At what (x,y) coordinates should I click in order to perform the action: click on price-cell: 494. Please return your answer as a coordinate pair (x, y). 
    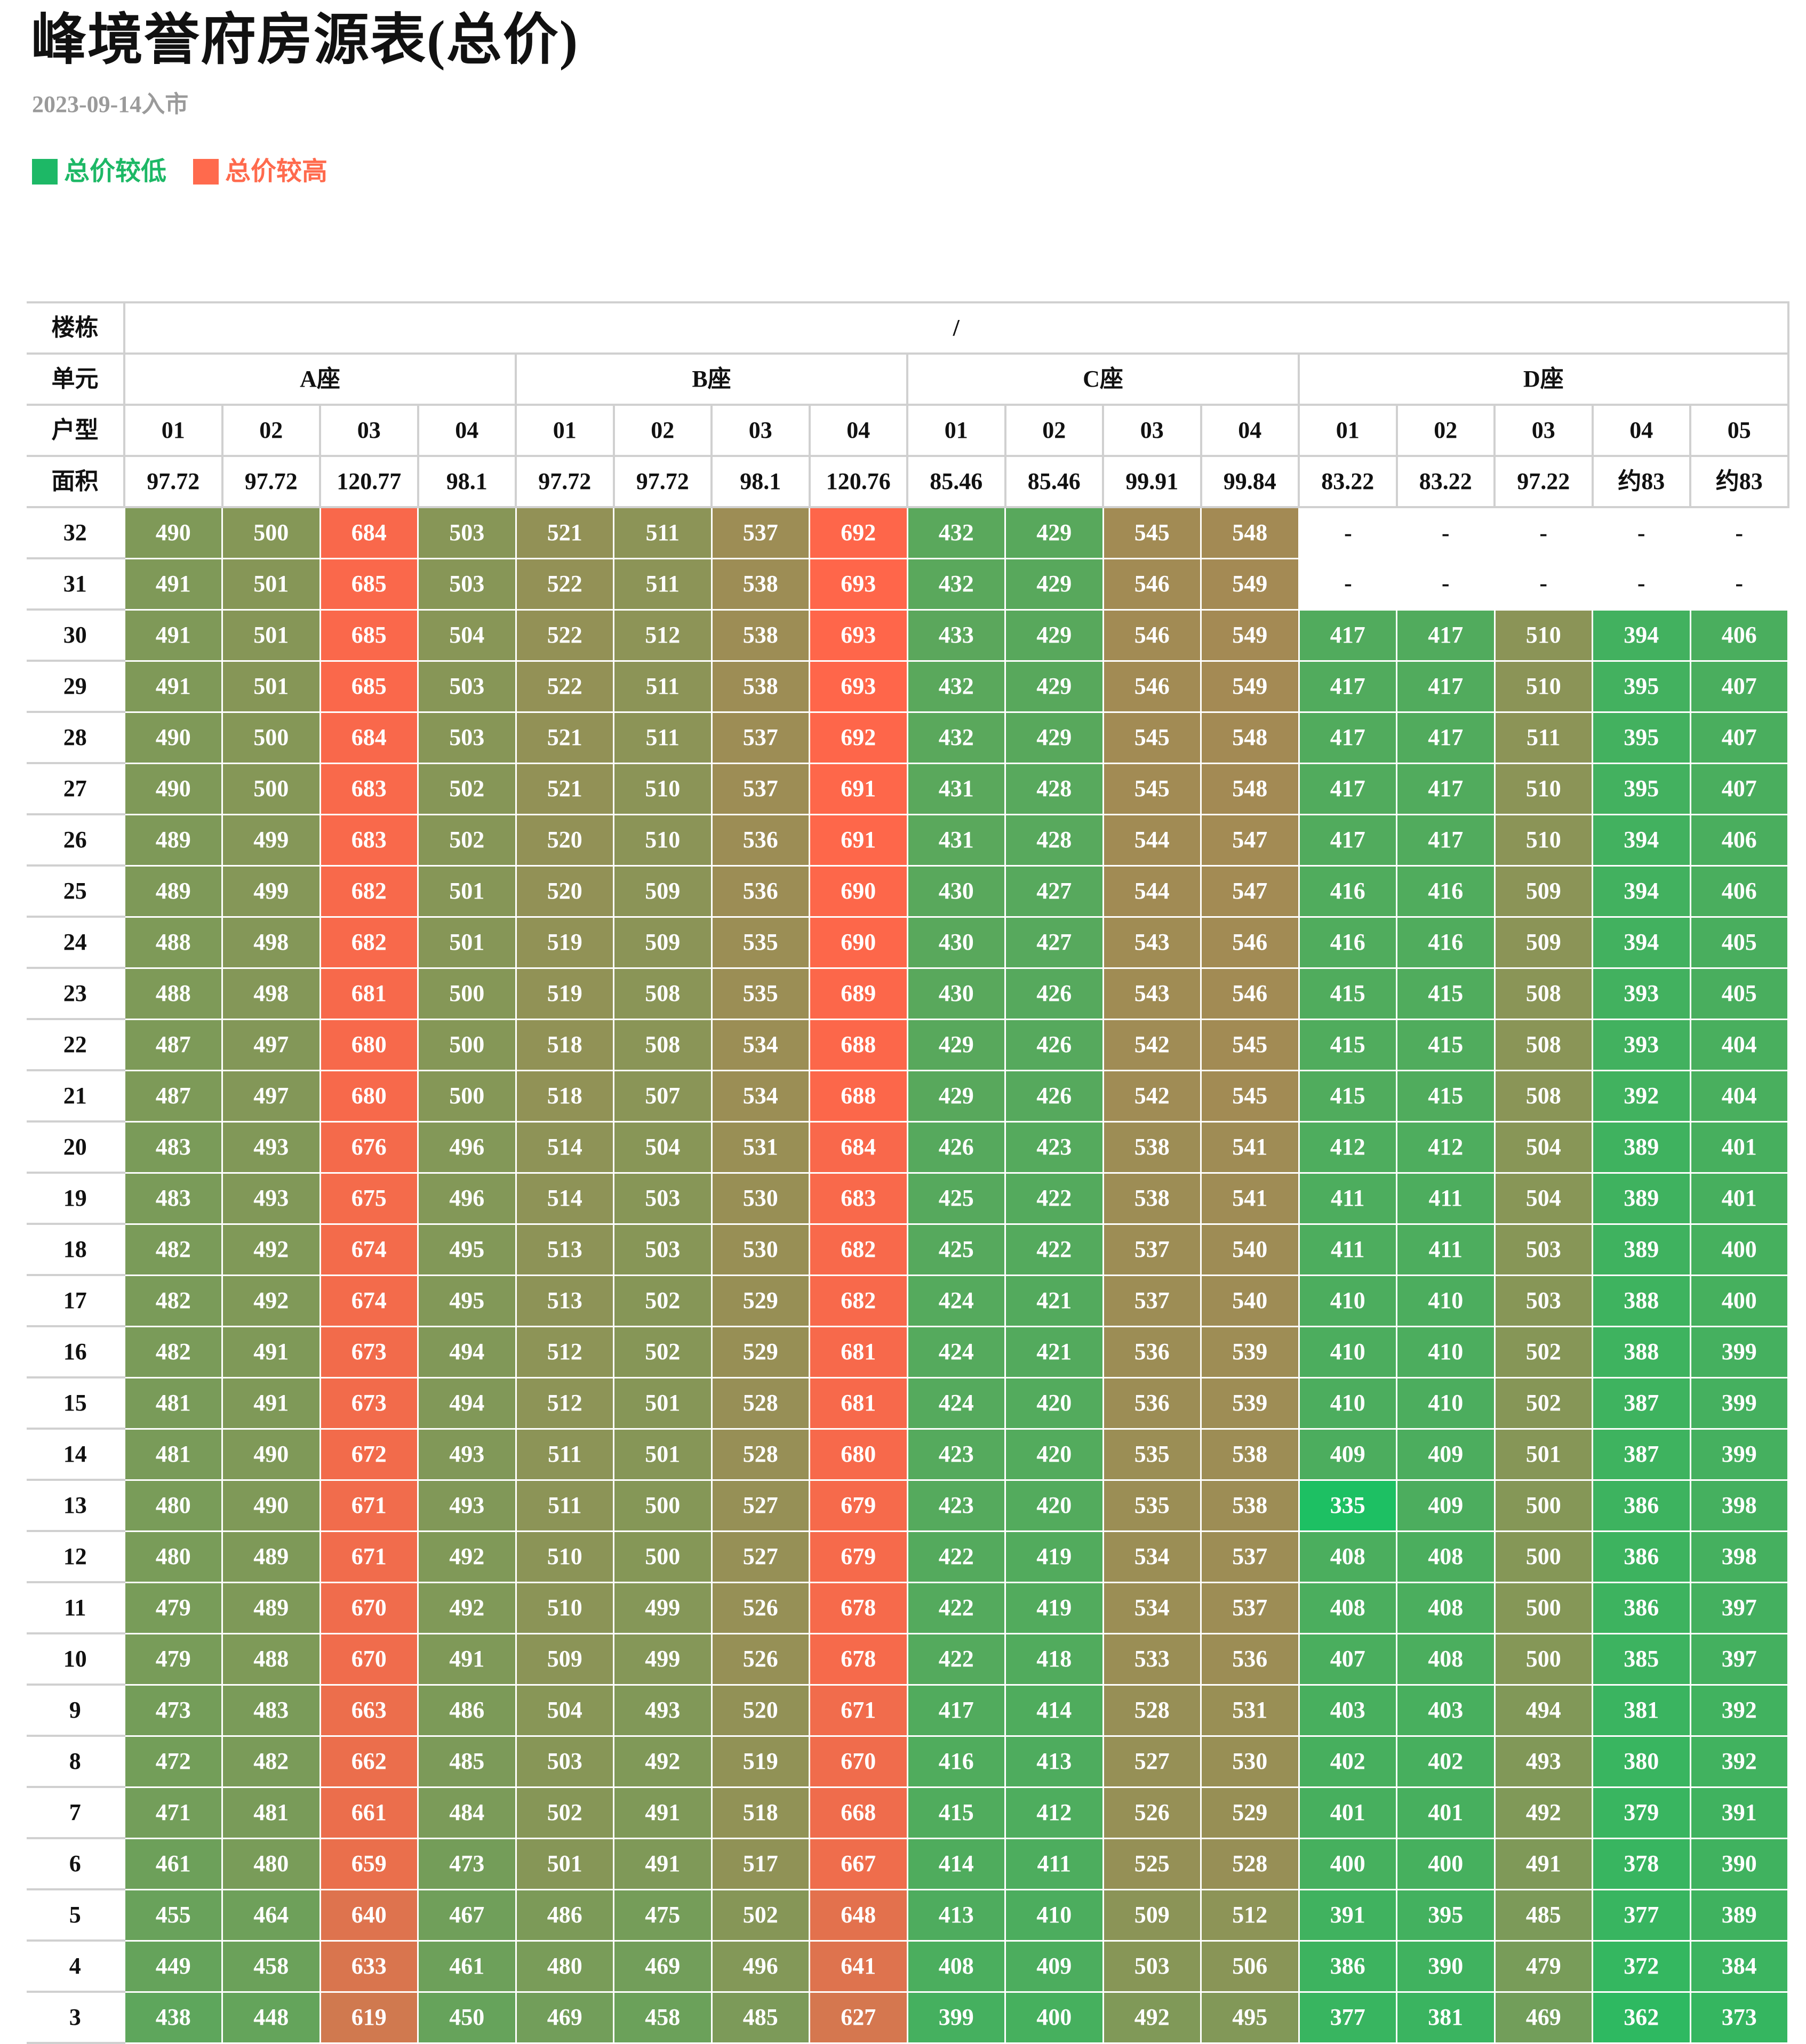
    Looking at the image, I should click on (1543, 1710).